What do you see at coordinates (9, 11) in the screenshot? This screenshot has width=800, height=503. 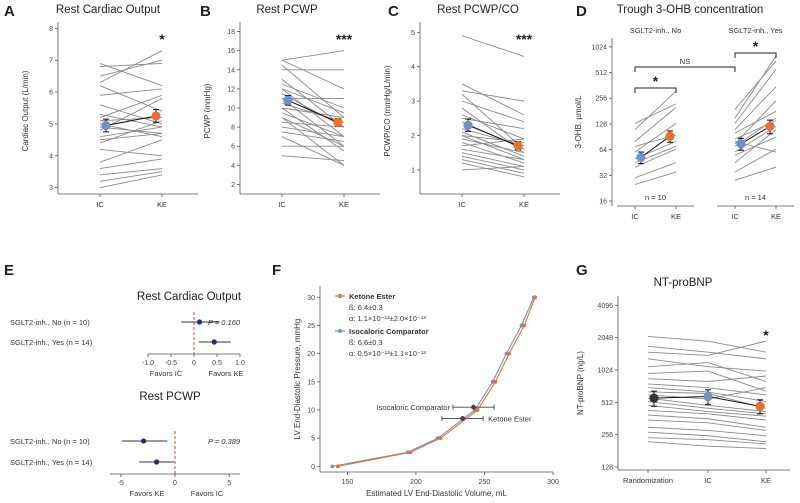 I see `panel-letter-a: A` at bounding box center [9, 11].